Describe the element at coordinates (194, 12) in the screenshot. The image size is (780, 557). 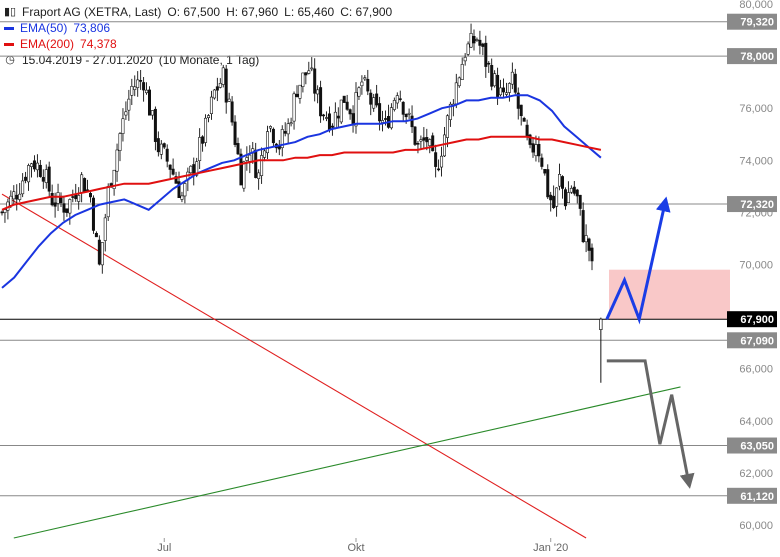
I see `open-value: O: 67,500` at that location.